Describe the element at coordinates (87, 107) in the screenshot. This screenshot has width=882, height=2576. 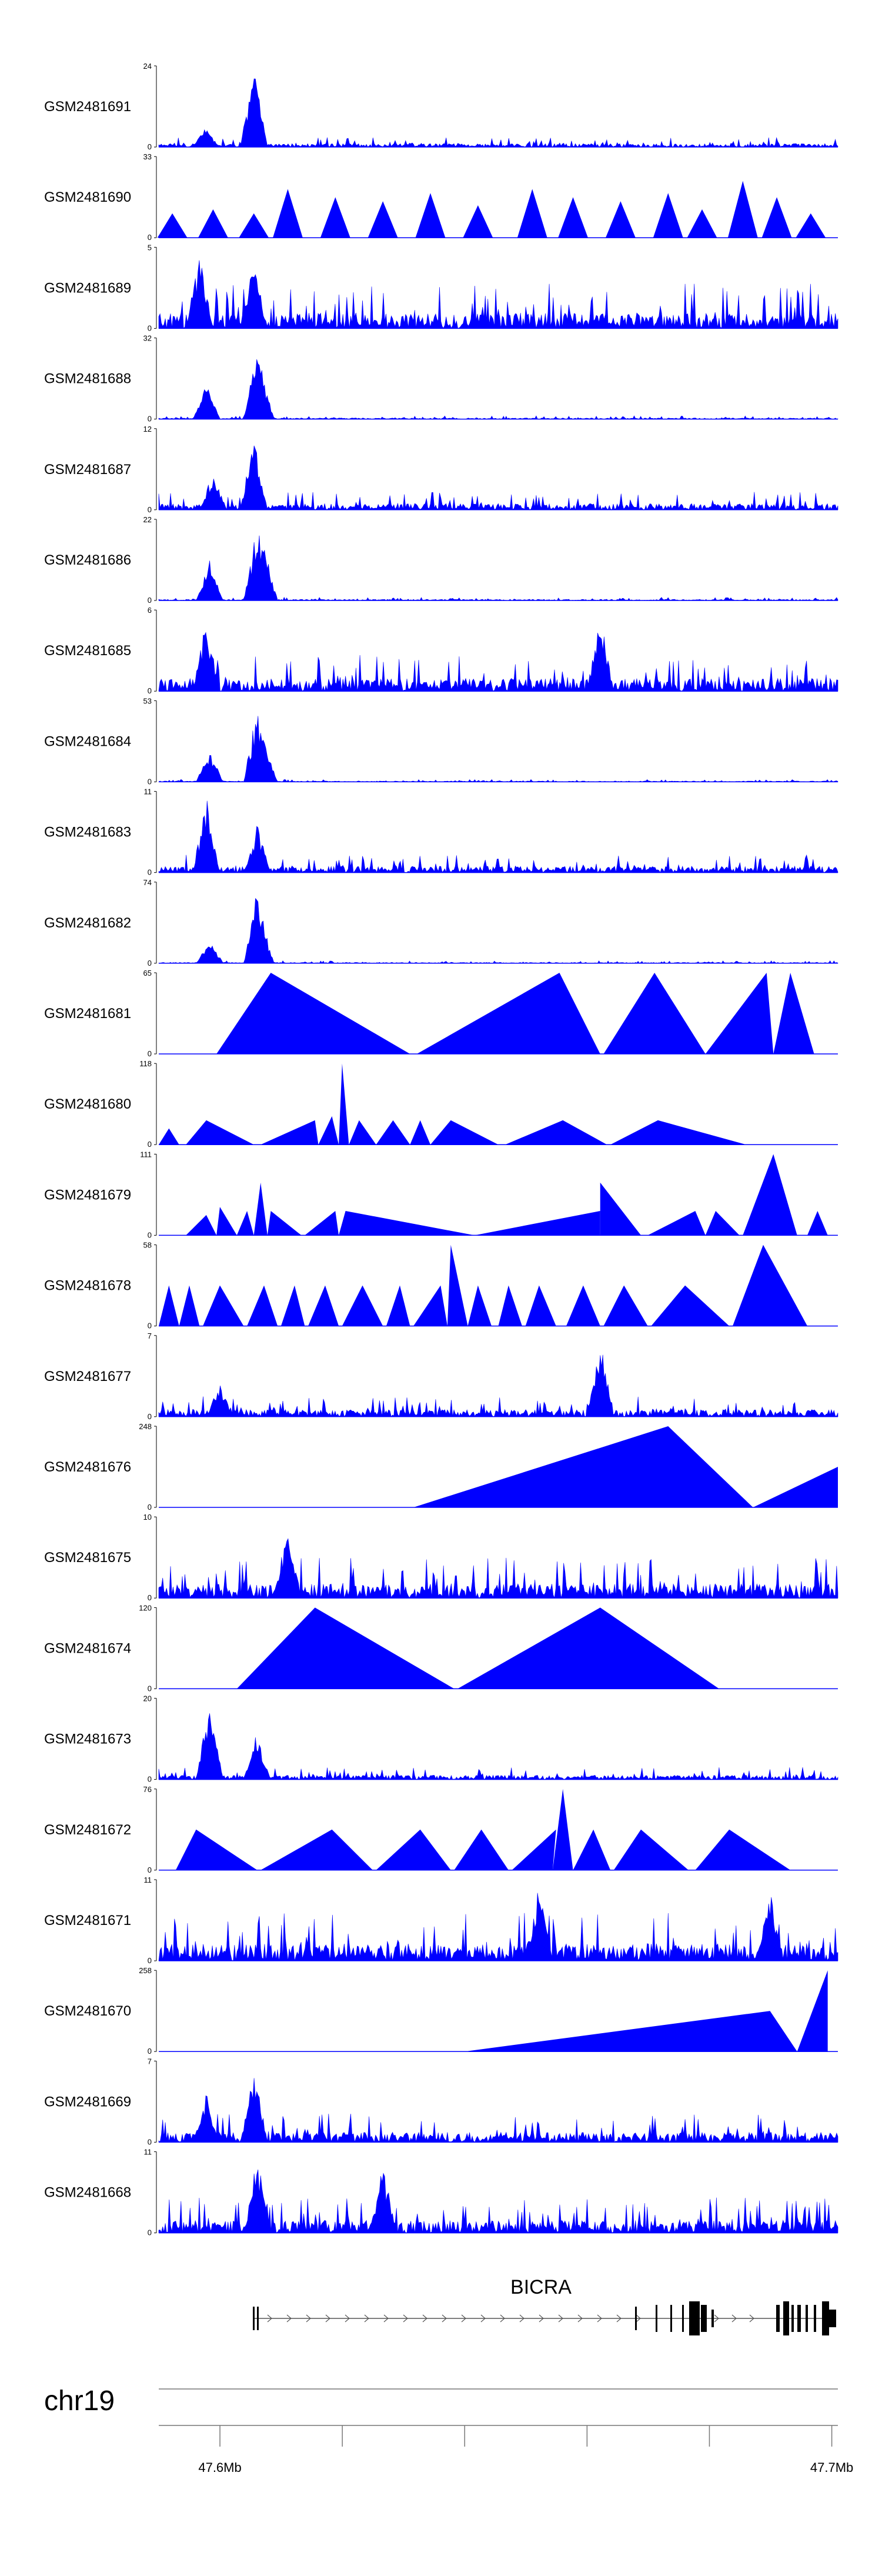
I see `track-label: GSM2481691` at that location.